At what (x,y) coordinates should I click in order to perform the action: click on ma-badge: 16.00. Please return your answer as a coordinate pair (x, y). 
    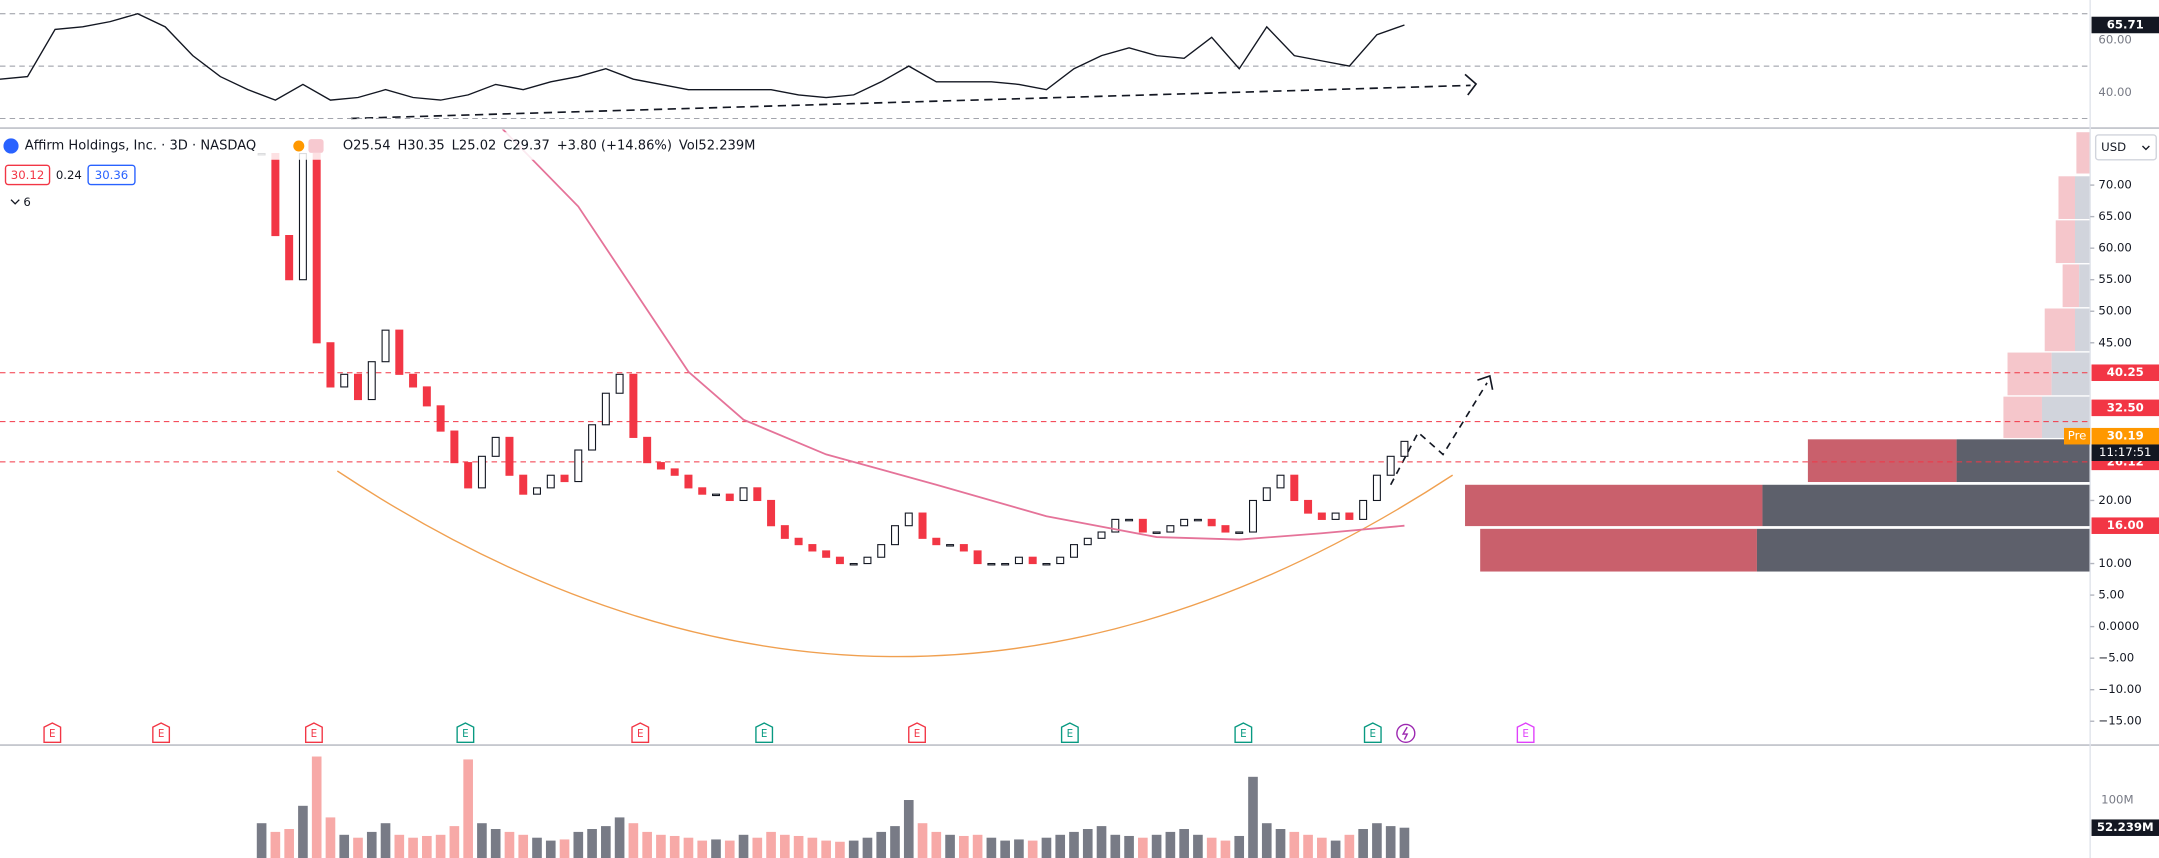
    Looking at the image, I should click on (2125, 525).